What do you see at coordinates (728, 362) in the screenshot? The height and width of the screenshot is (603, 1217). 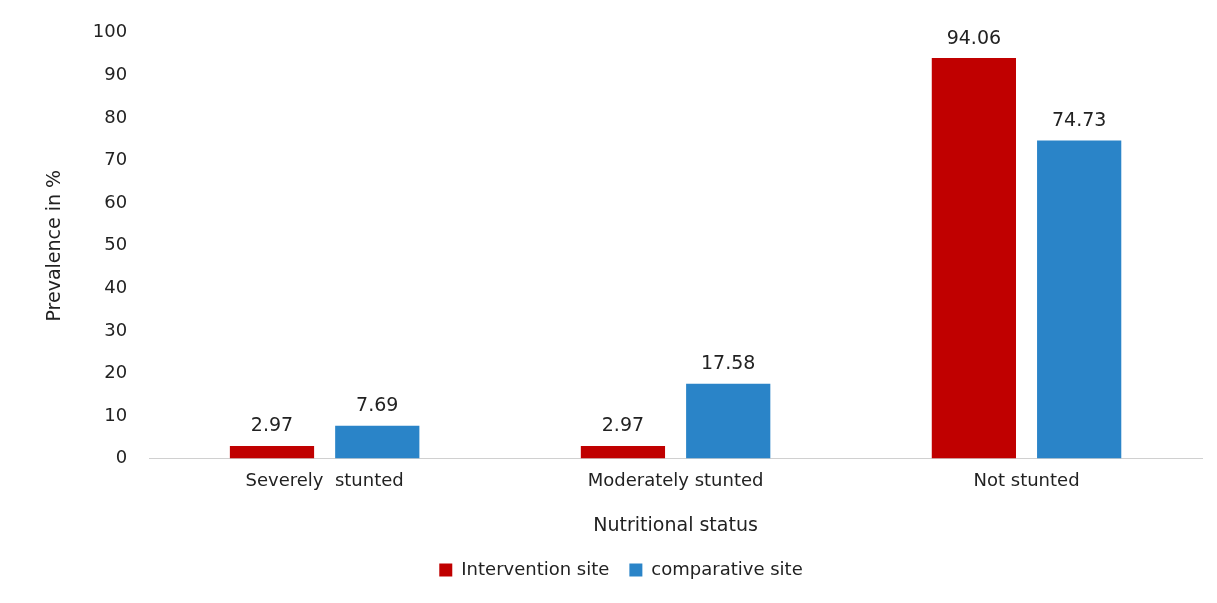 I see `data-label: 17.58` at bounding box center [728, 362].